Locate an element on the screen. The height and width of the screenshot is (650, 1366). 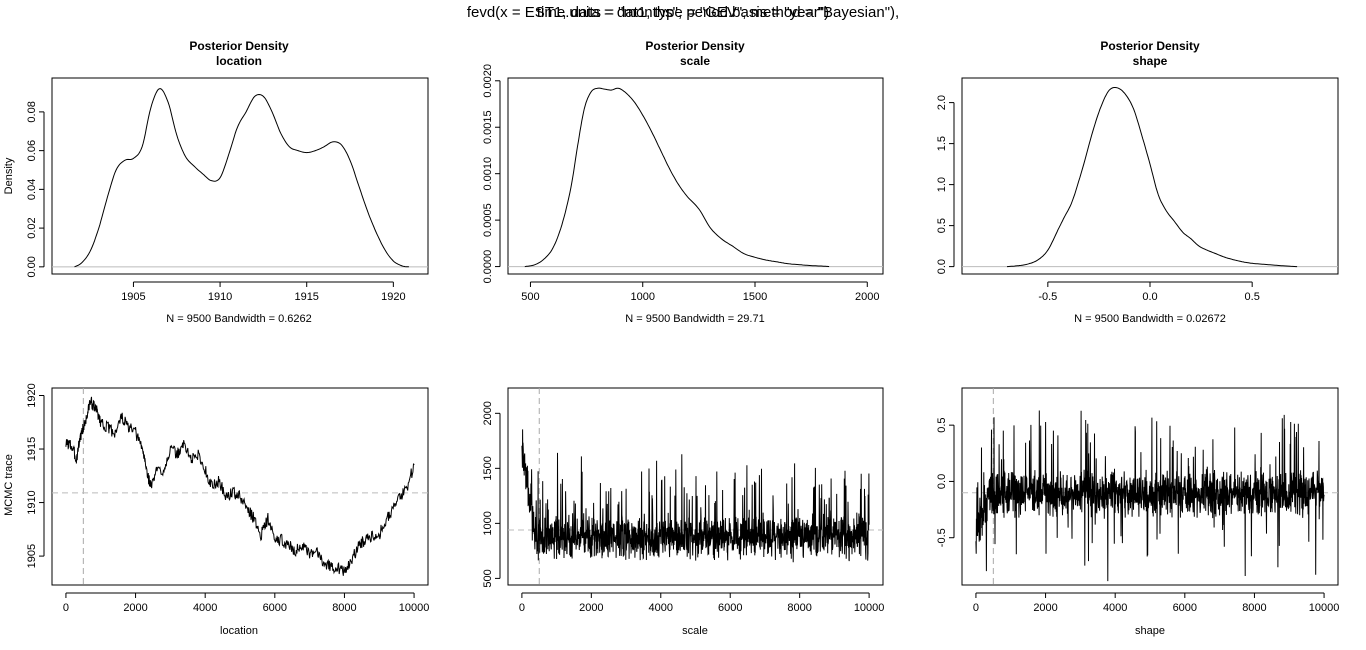
density-sub-label: N = 9500 Bandwidth = 29.71 is located at coordinates (694, 319).